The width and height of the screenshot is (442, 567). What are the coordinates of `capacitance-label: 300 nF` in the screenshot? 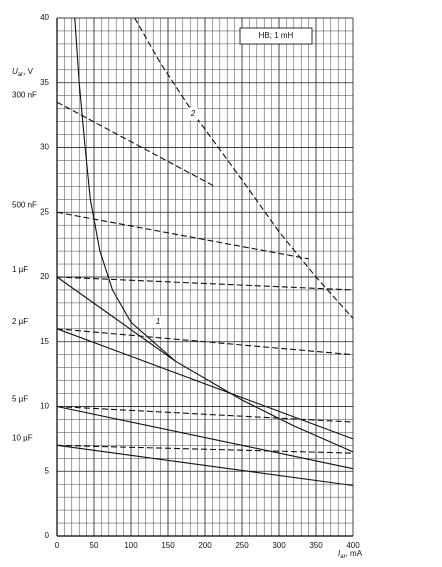 It's located at (24, 94).